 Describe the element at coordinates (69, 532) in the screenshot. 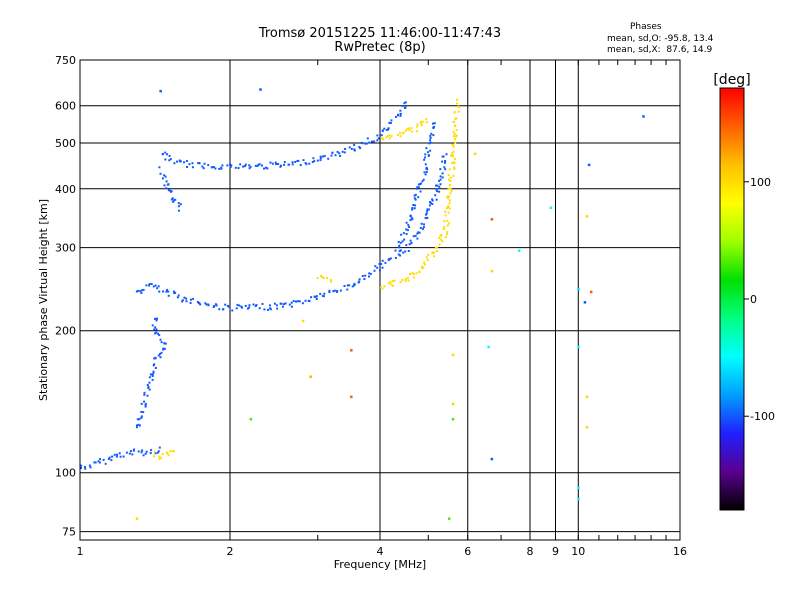

I see `y-tick-label: 75` at that location.